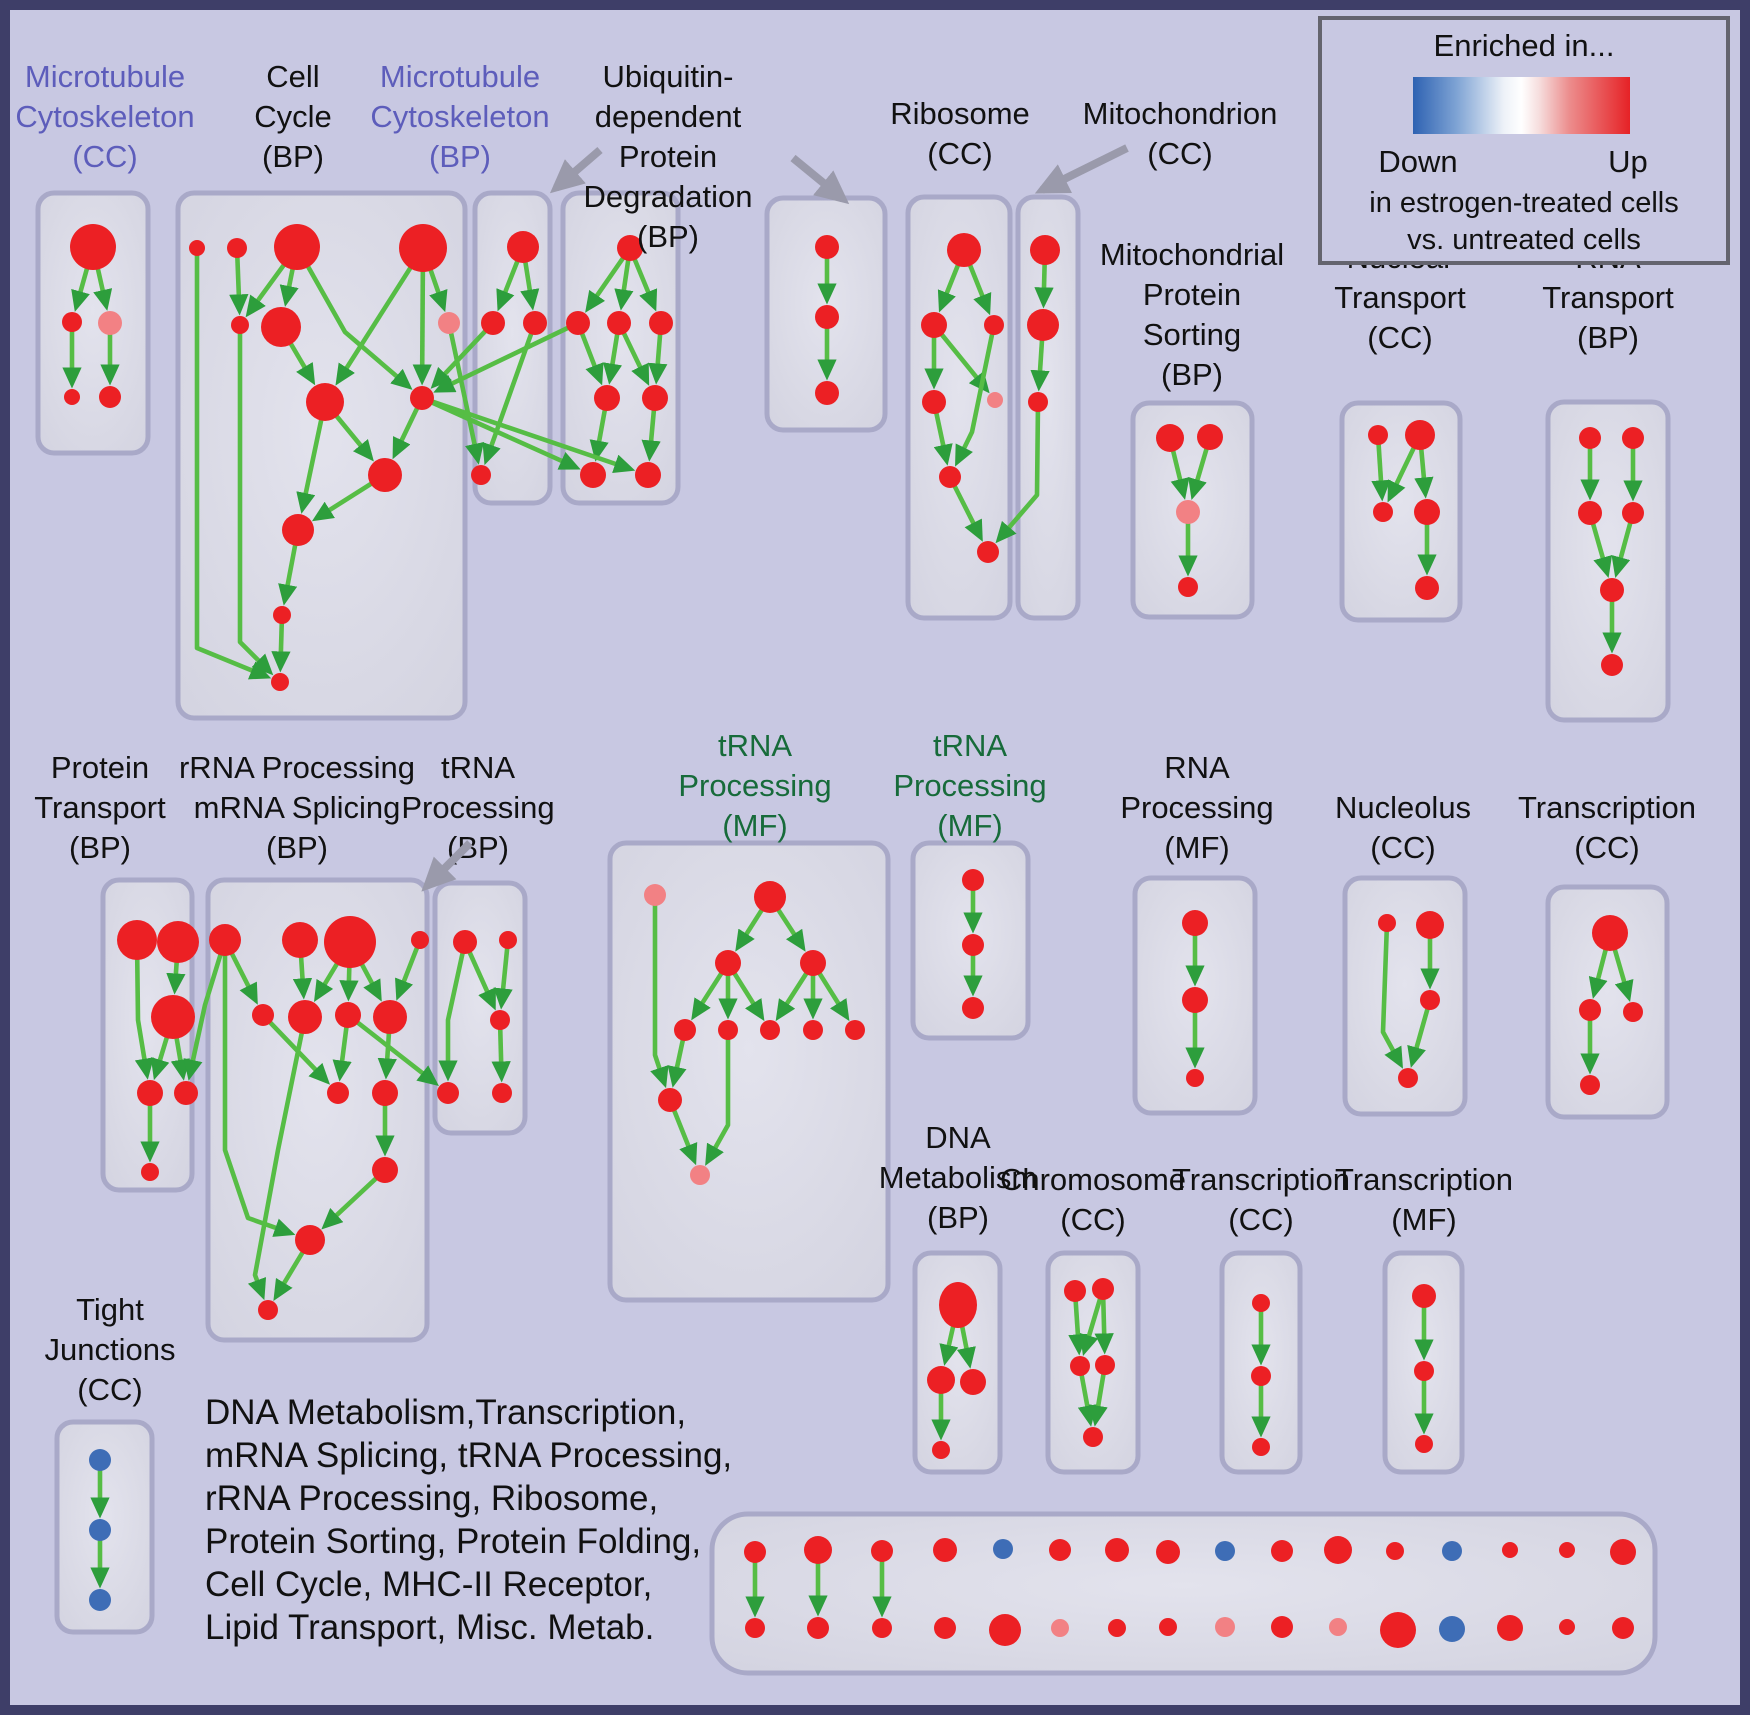  I want to click on go-term-node-pt2, so click(178, 942).